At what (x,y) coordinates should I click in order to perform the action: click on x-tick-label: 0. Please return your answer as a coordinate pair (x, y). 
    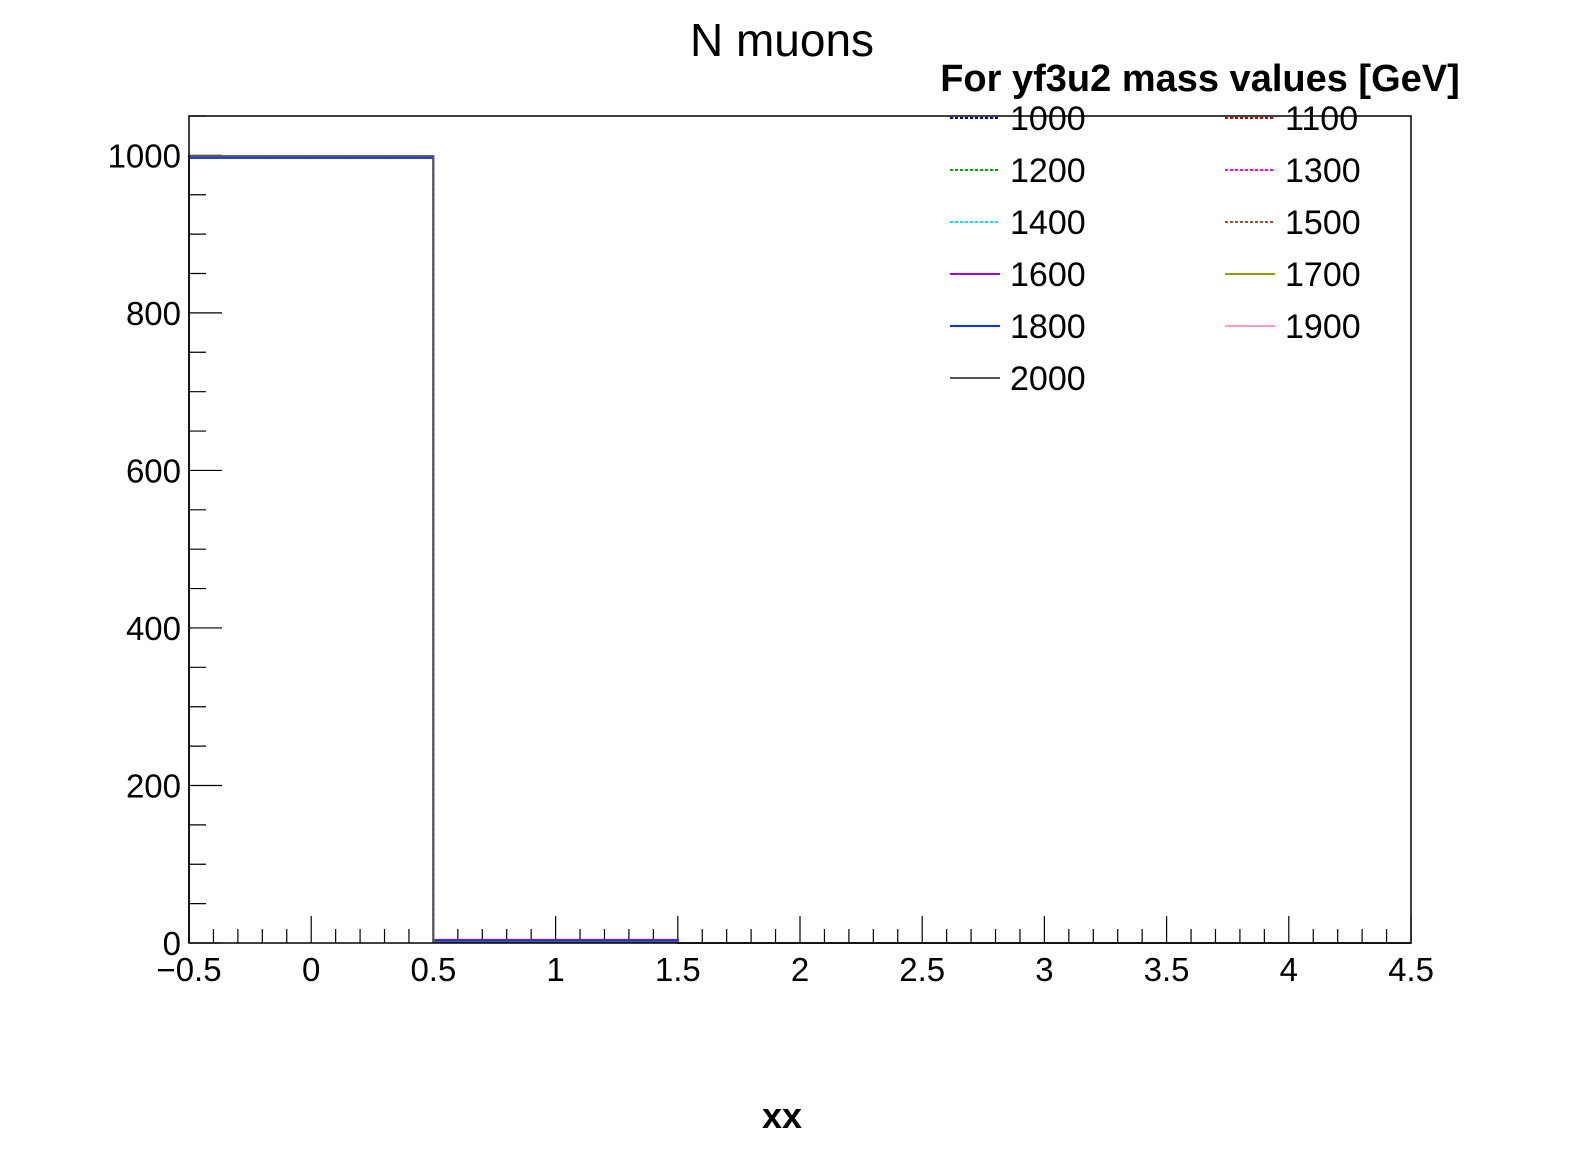
    Looking at the image, I should click on (311, 969).